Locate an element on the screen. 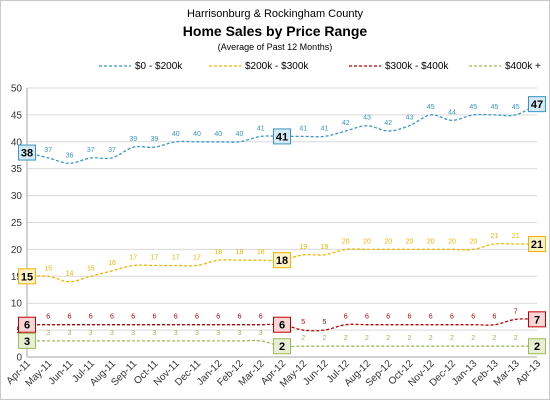 The height and width of the screenshot is (400, 550). data-label: 15 is located at coordinates (91, 268).